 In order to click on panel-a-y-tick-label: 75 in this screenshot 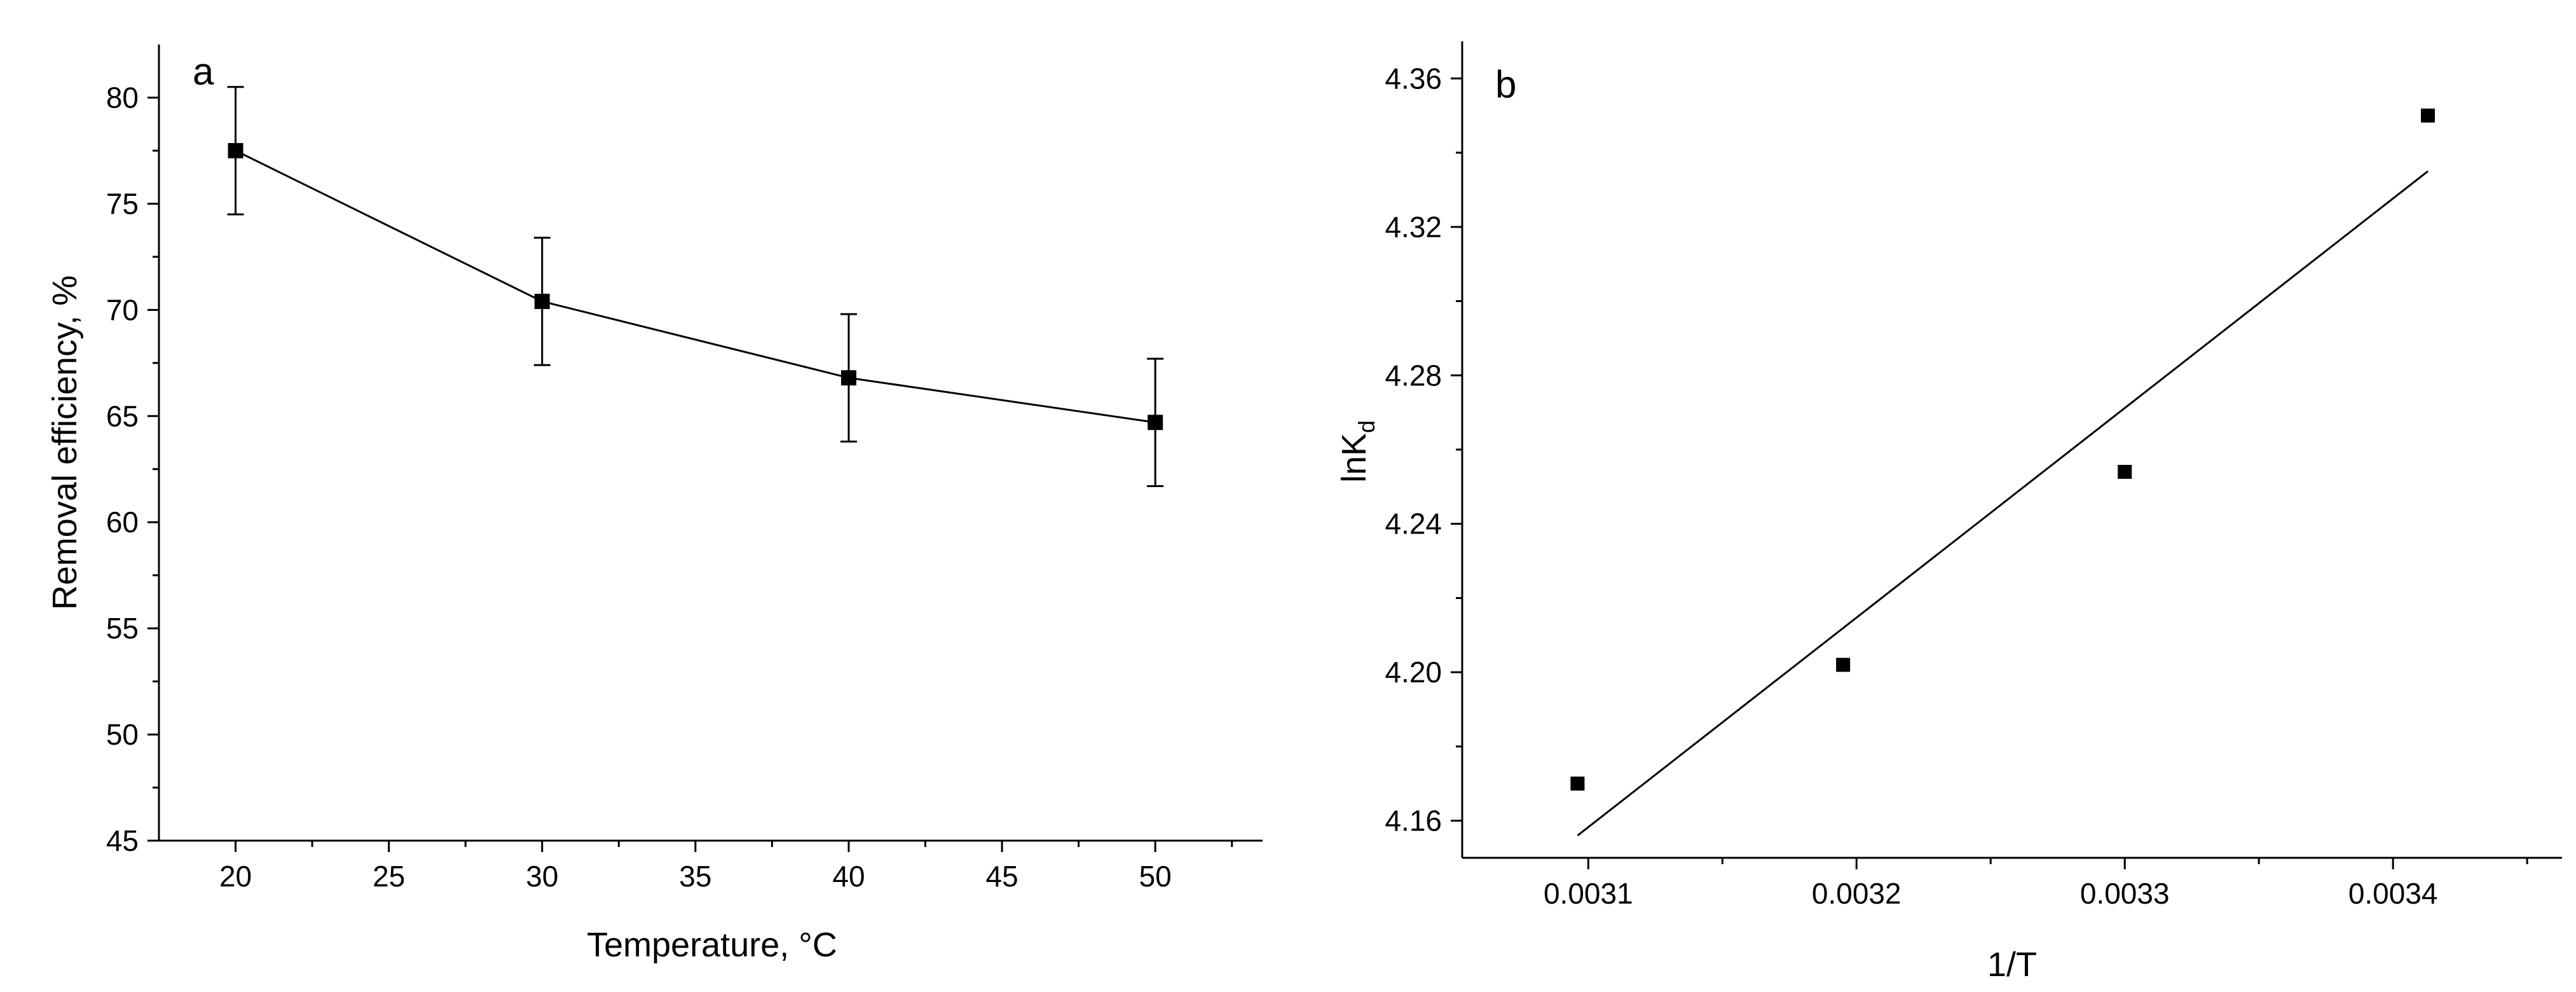, I will do `click(122, 203)`.